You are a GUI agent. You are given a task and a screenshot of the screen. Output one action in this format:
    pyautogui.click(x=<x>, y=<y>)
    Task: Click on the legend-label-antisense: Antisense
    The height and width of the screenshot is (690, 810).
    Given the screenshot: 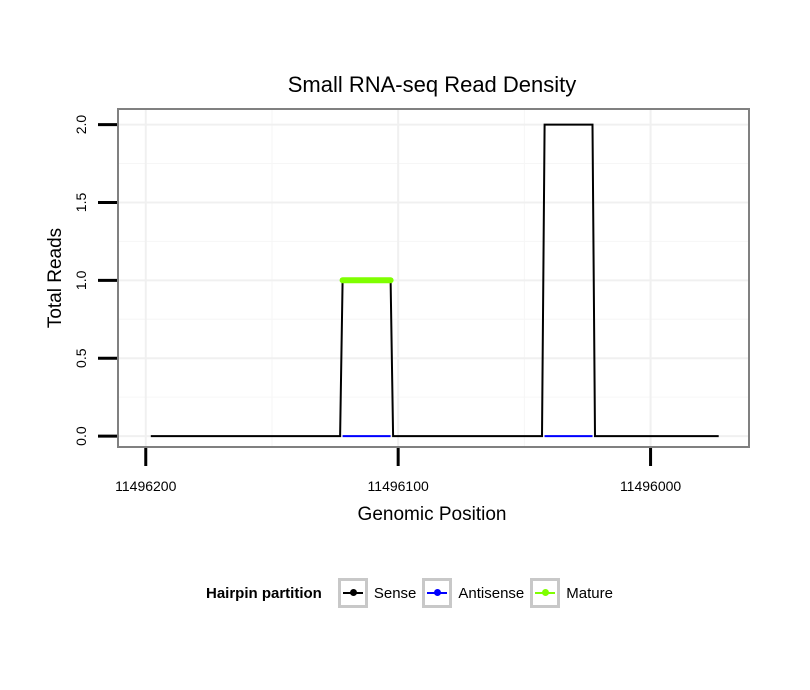 What is the action you would take?
    pyautogui.click(x=491, y=593)
    